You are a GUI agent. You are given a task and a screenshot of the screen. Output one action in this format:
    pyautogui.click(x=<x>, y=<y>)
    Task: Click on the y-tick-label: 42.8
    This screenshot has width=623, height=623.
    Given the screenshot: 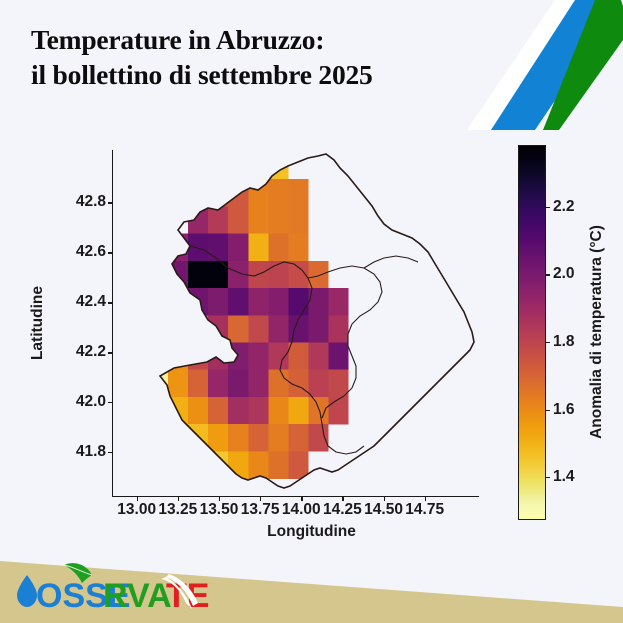 What is the action you would take?
    pyautogui.click(x=90, y=202)
    